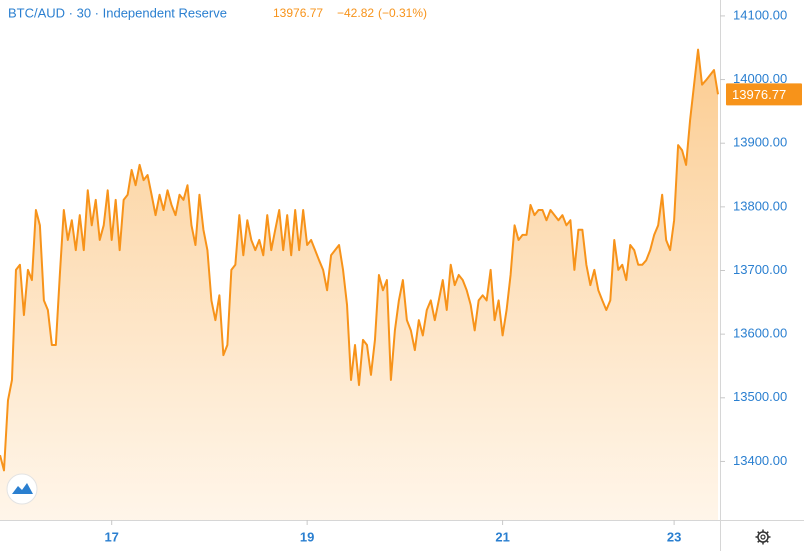  Describe the element at coordinates (355, 13) in the screenshot. I see `header-change: −42.82` at that location.